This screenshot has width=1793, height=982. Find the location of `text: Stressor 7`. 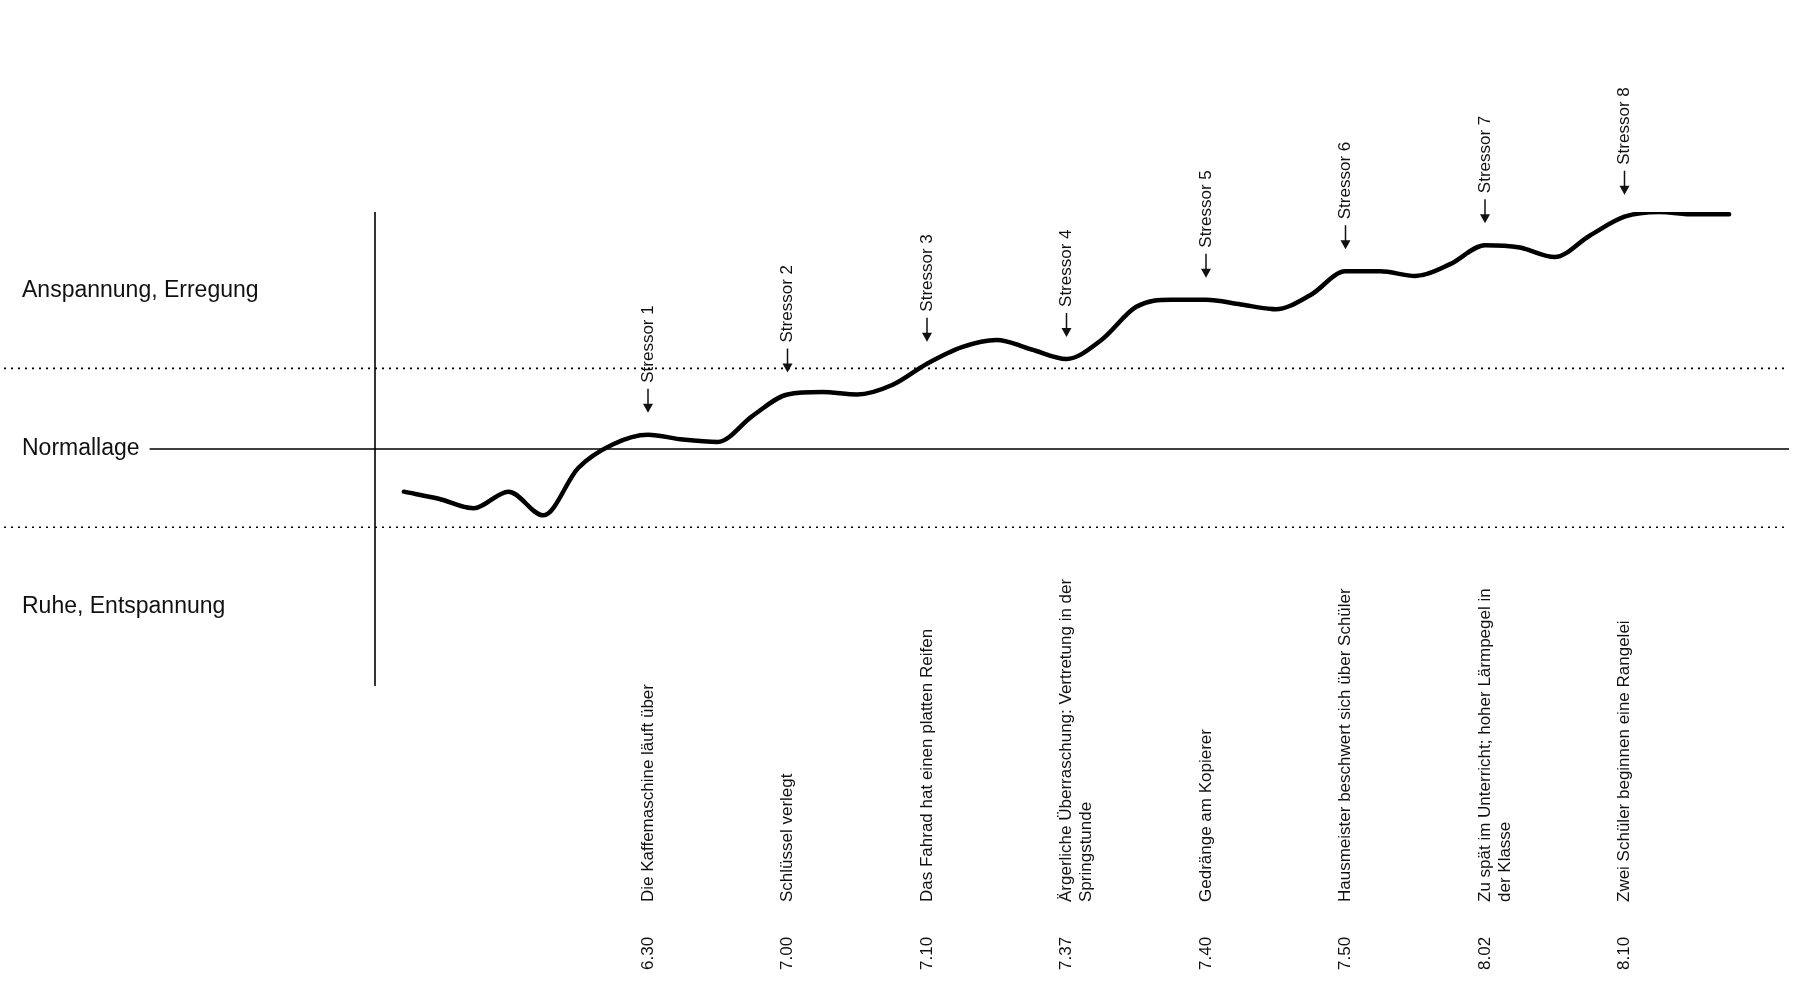

text: Stressor 7 is located at coordinates (1484, 154).